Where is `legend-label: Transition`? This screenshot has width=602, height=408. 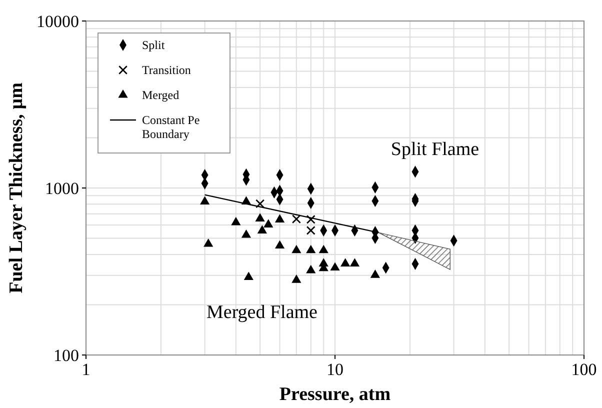
legend-label: Transition is located at coordinates (166, 70).